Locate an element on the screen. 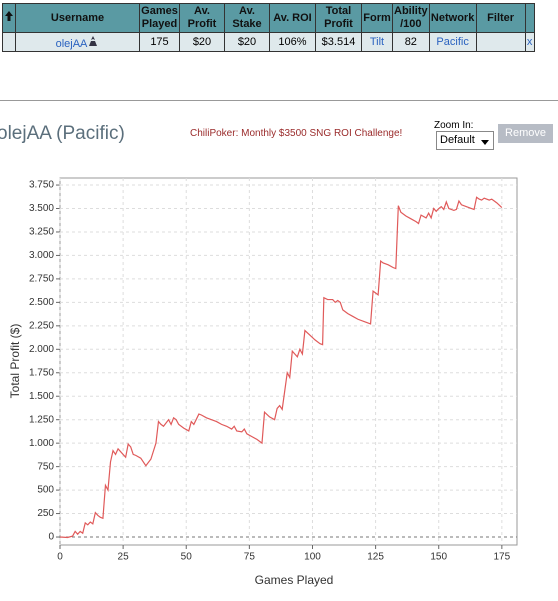  cell: Pacific is located at coordinates (452, 42).